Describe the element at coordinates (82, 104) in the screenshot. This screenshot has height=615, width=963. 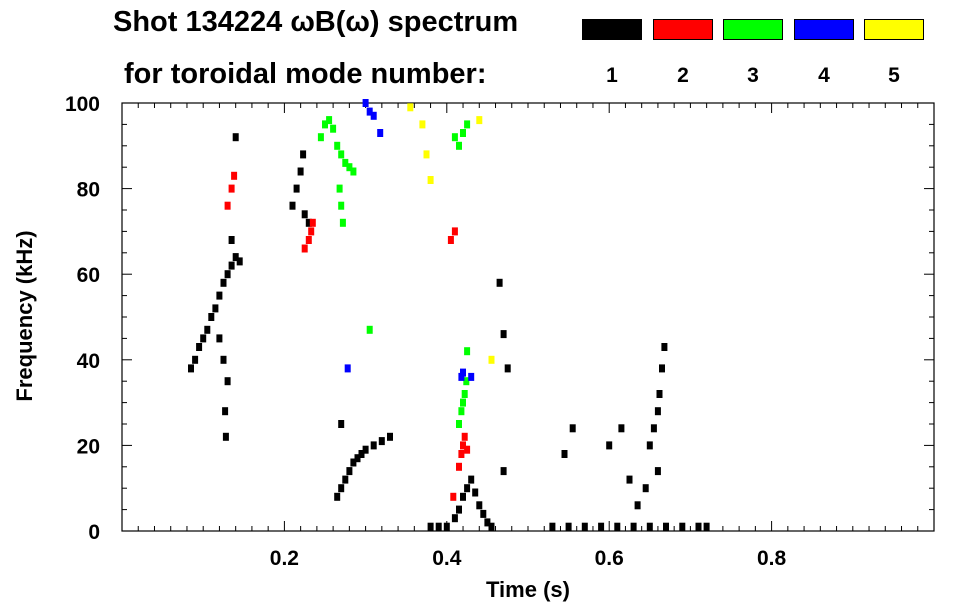
I see `y-tick-label: 100` at that location.